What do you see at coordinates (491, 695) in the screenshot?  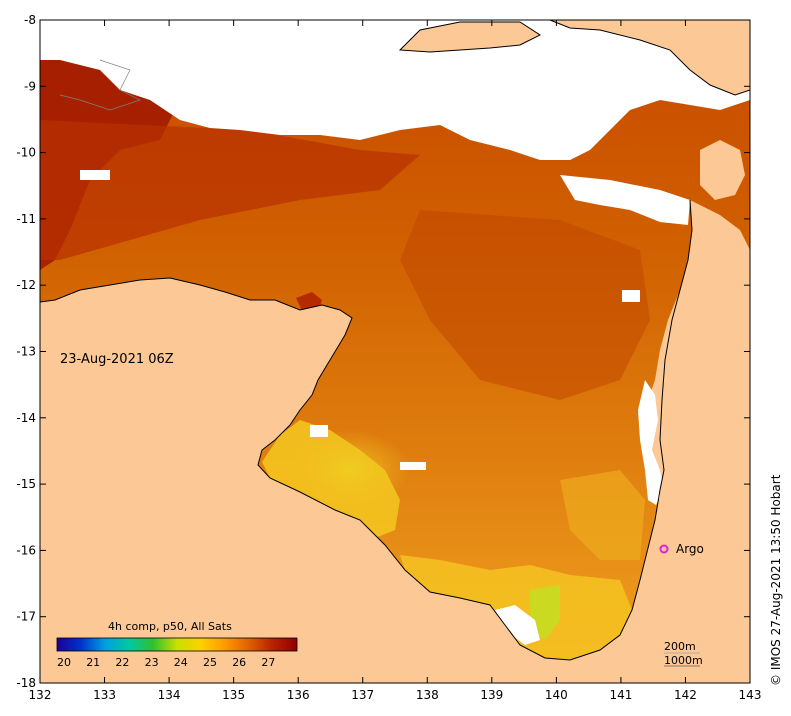 I see `x-tick-label: 139` at bounding box center [491, 695].